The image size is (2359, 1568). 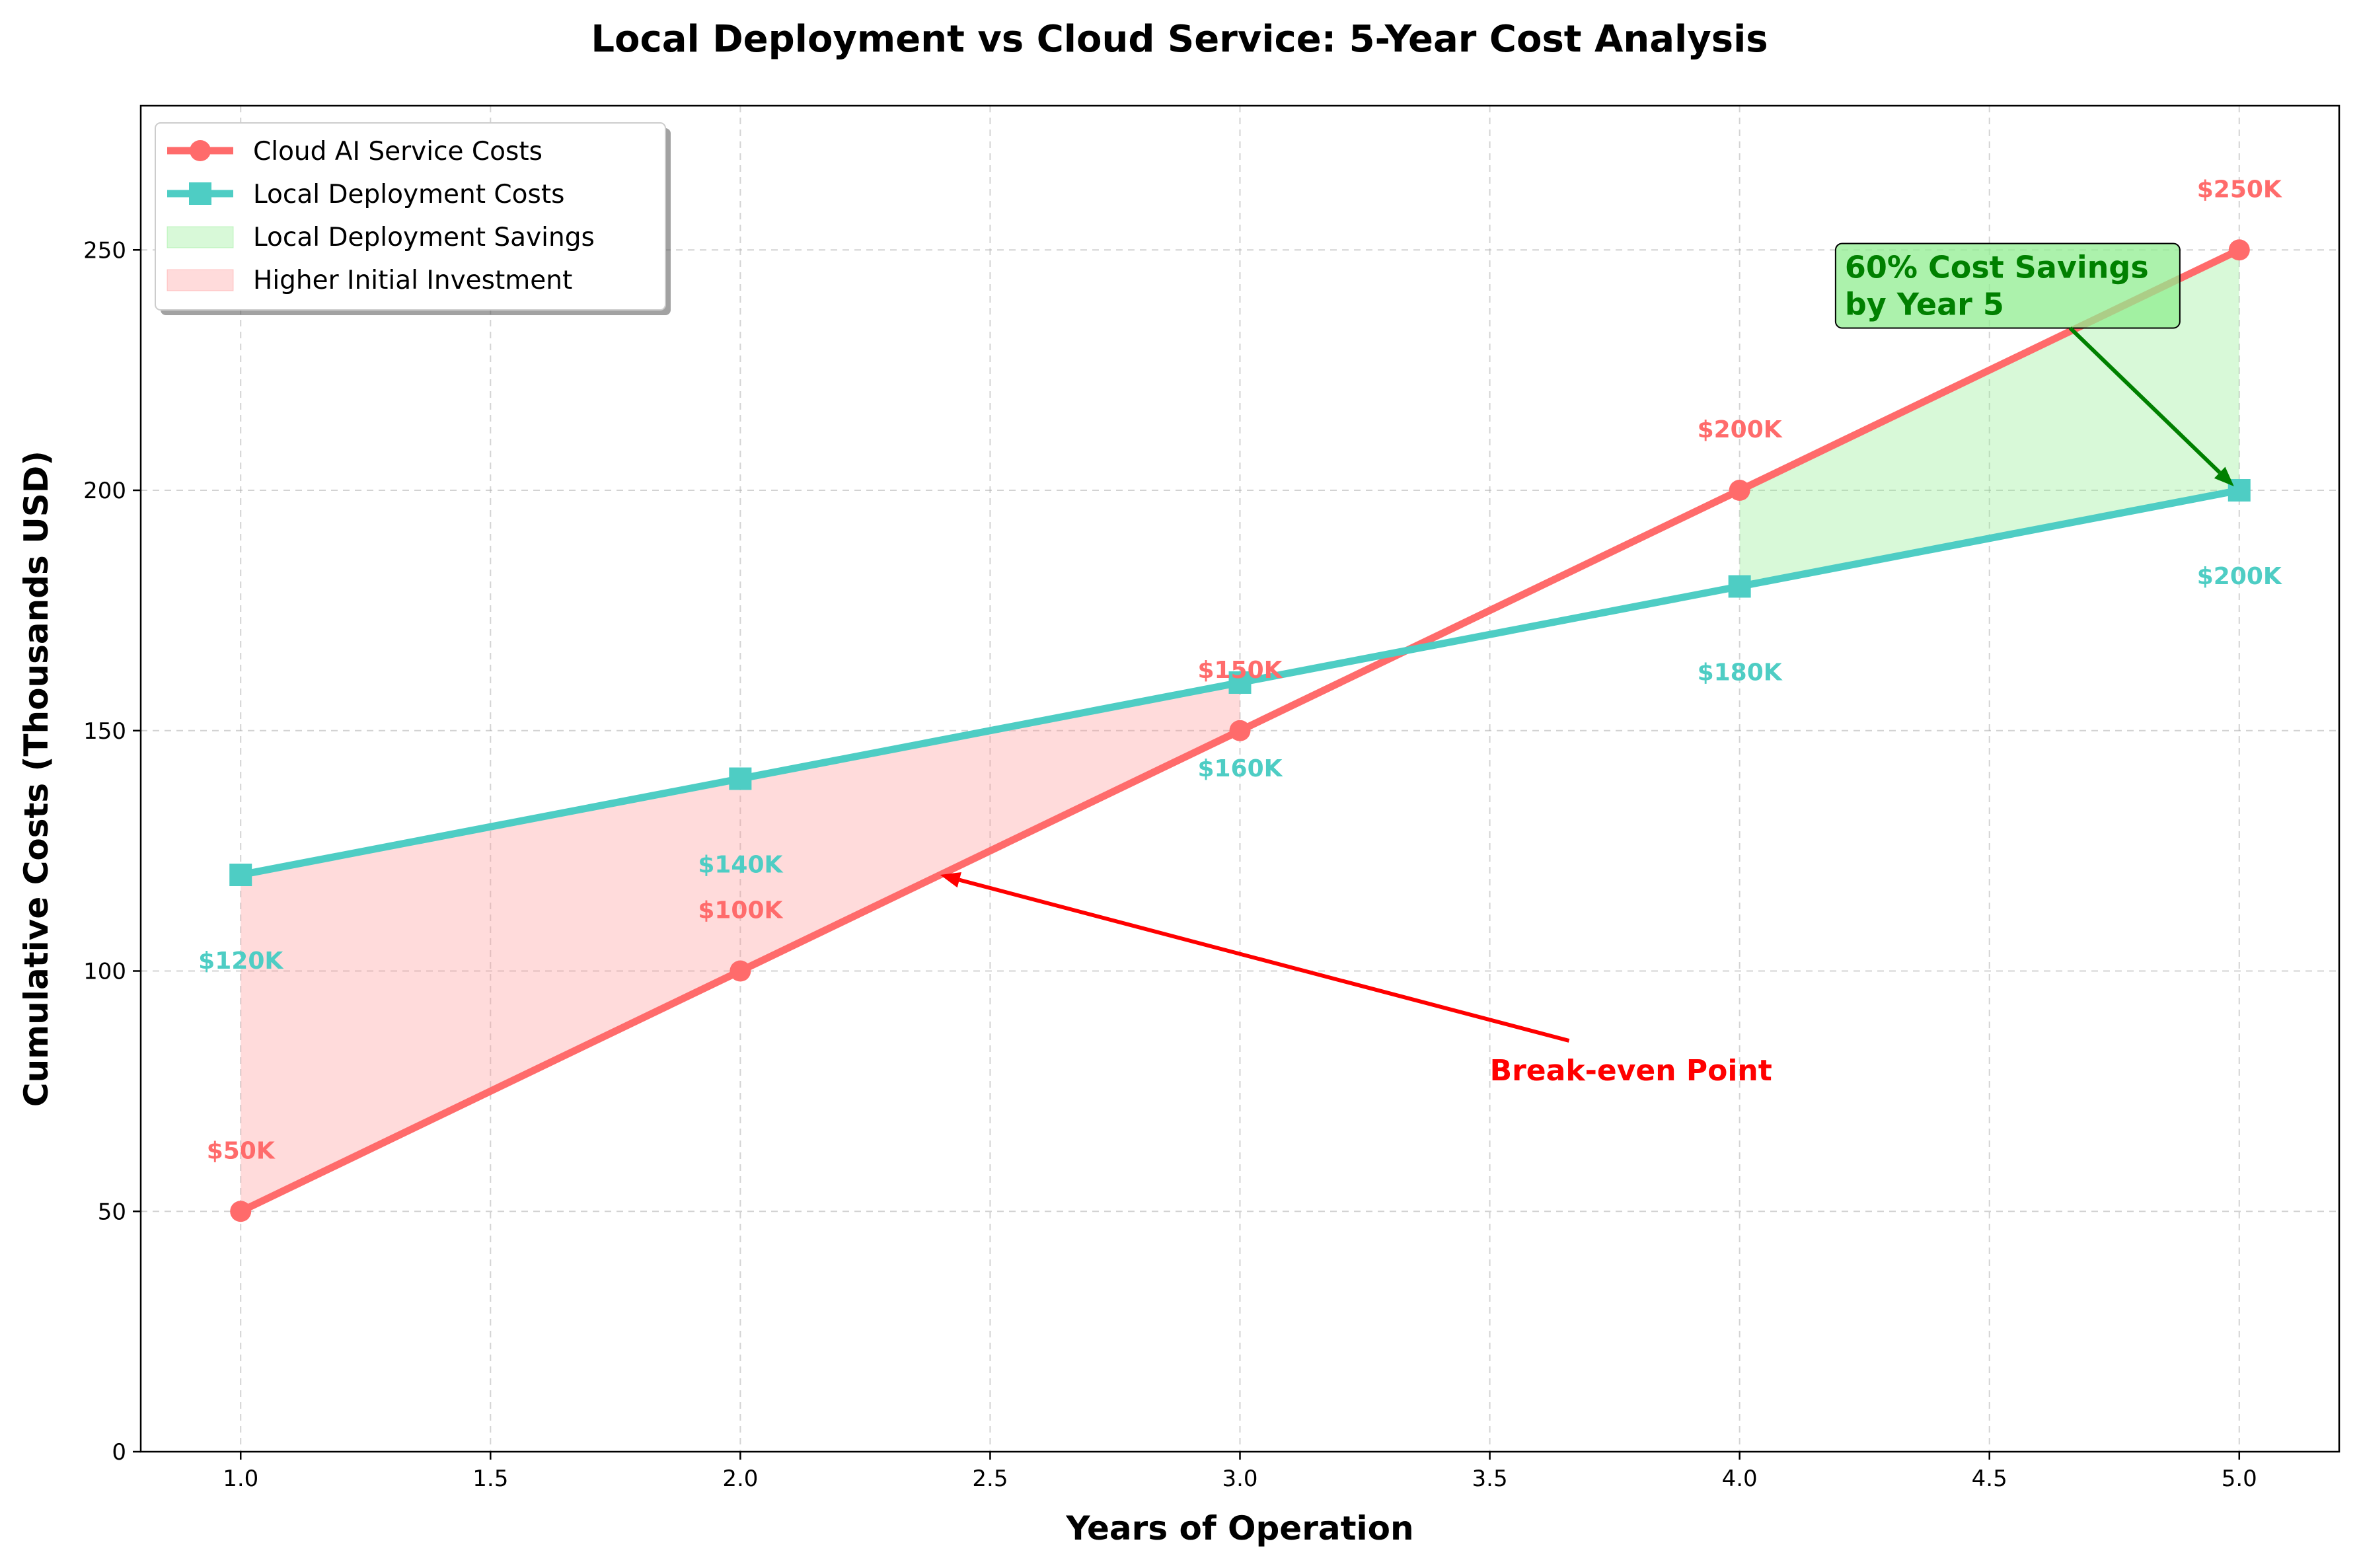 I want to click on x-tick-label: 1.0, so click(x=240, y=1479).